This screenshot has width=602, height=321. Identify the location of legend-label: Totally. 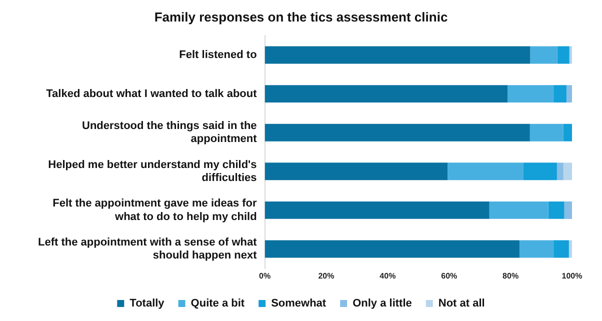
(148, 304).